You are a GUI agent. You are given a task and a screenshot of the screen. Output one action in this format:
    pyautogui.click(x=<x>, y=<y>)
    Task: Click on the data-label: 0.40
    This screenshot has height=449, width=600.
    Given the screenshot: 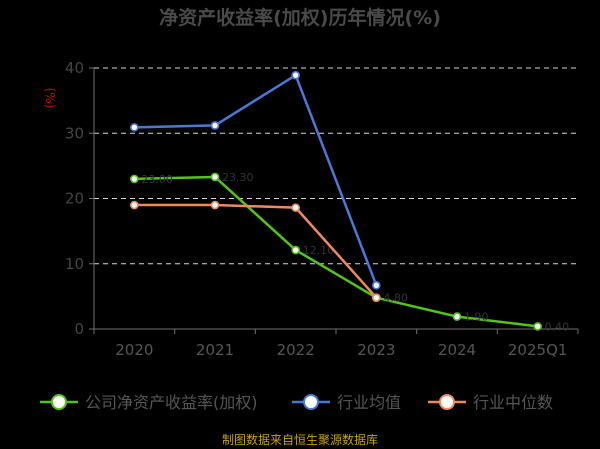 What is the action you would take?
    pyautogui.click(x=557, y=326)
    